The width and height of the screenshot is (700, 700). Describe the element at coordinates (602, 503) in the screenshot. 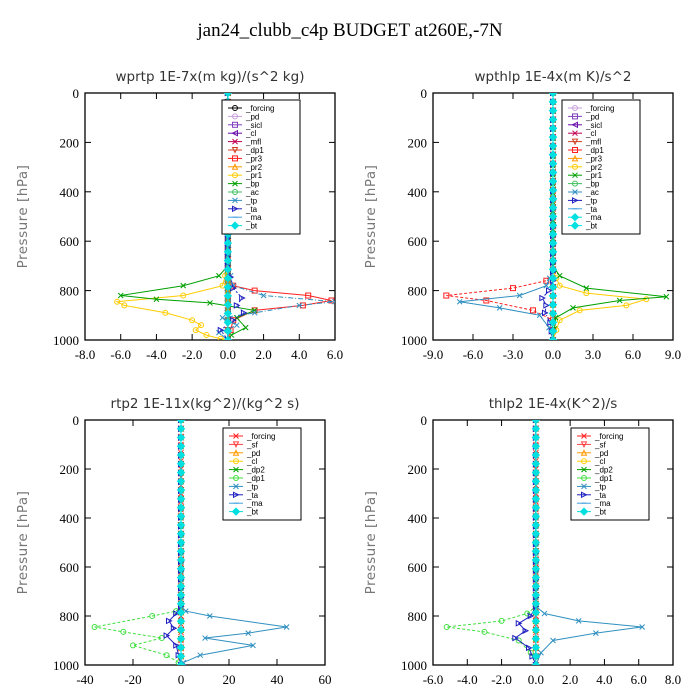

I see `legend-label: _ma` at that location.